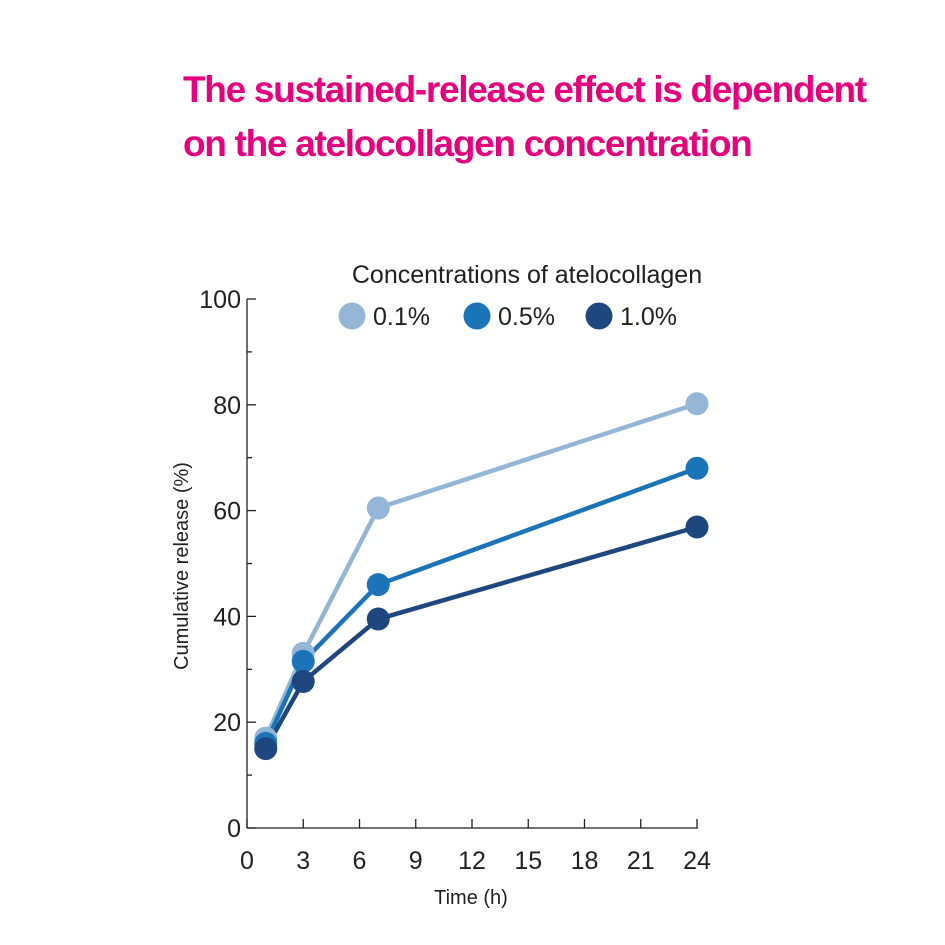 The image size is (945, 945). I want to click on legend-label: 1.0%, so click(648, 317).